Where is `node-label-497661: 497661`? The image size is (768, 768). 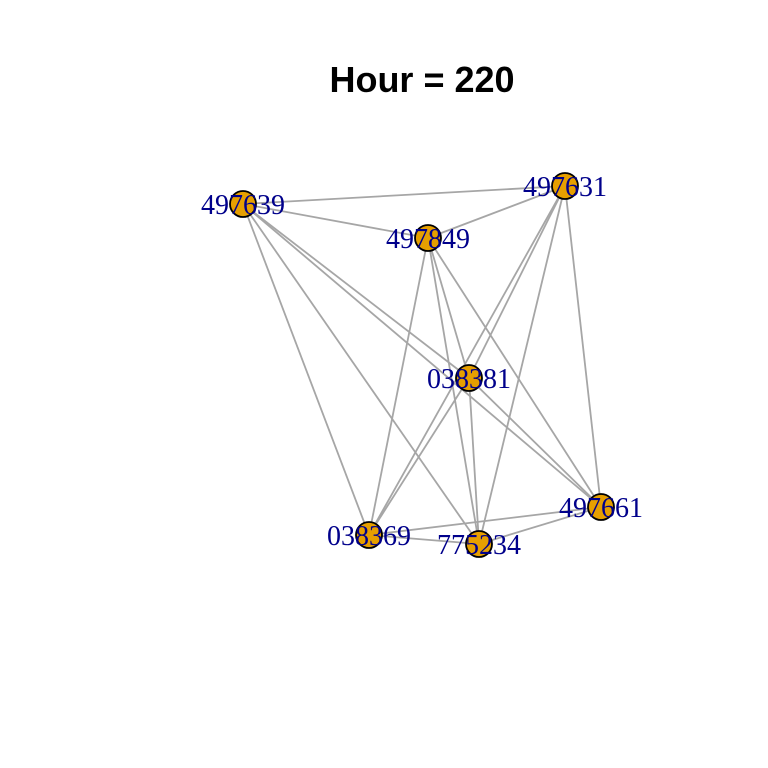
node-label-497661: 497661 is located at coordinates (601, 508).